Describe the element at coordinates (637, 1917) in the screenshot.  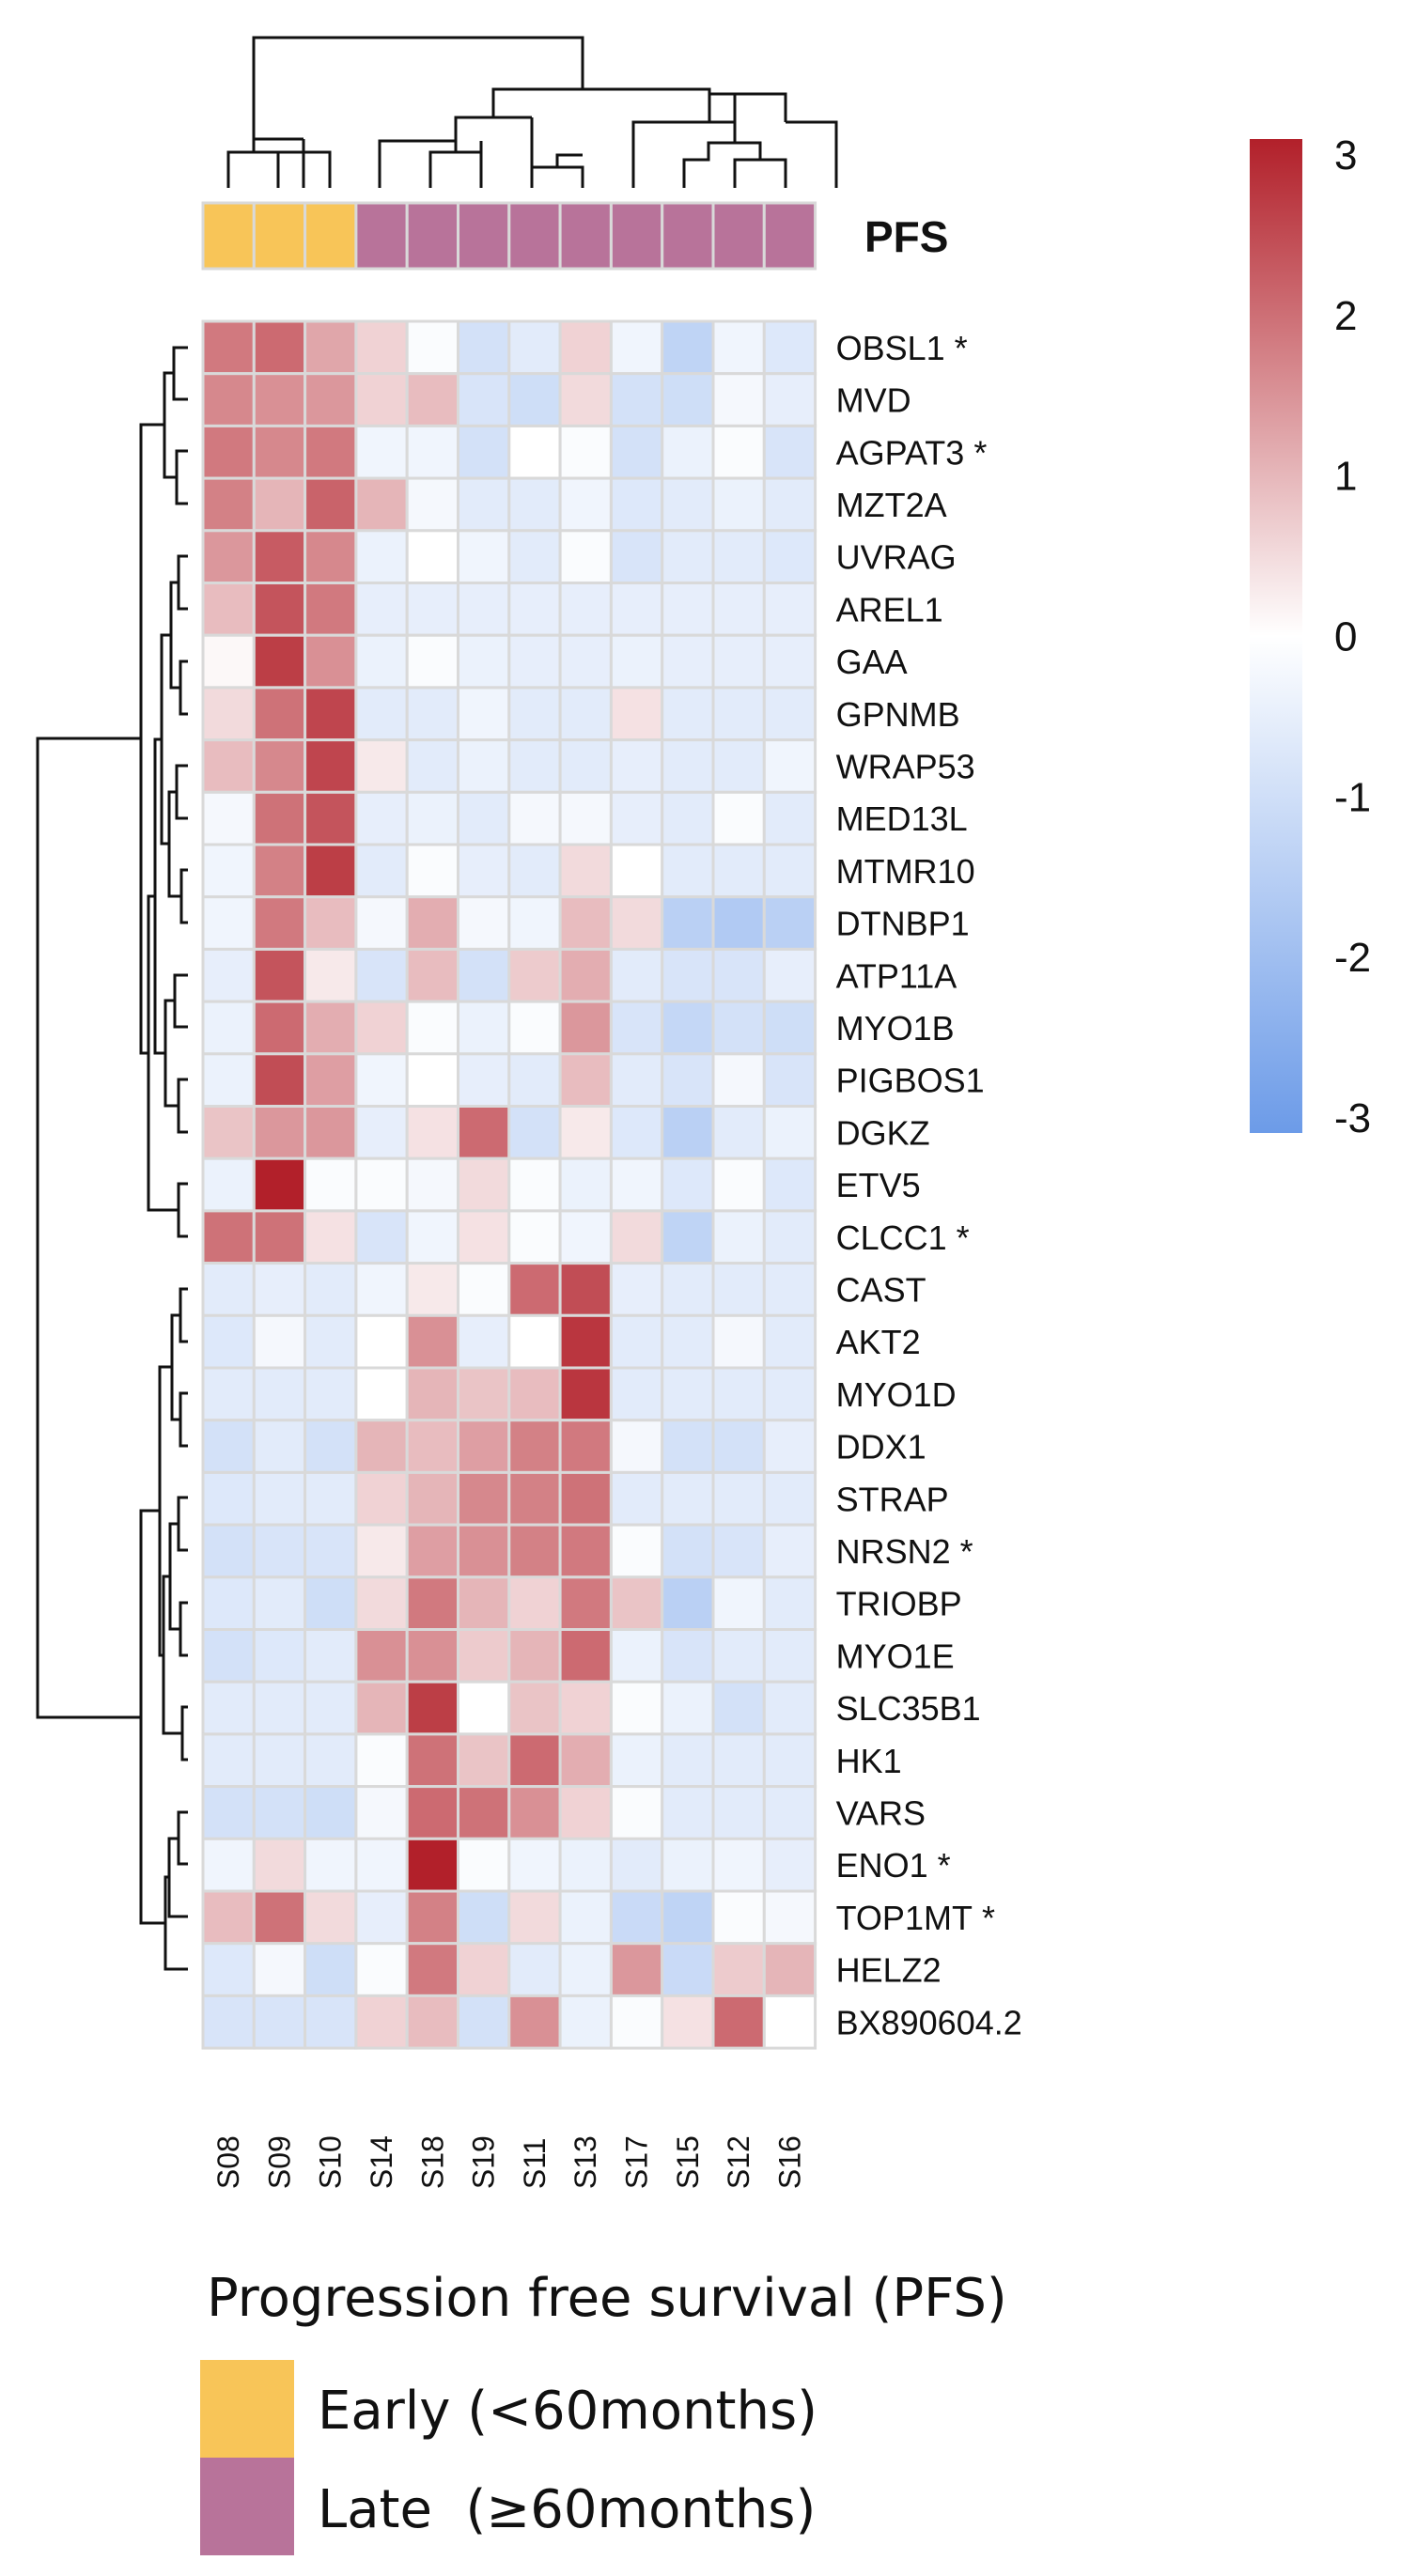
I see `heatmap-cell-TOP1MT-S17` at that location.